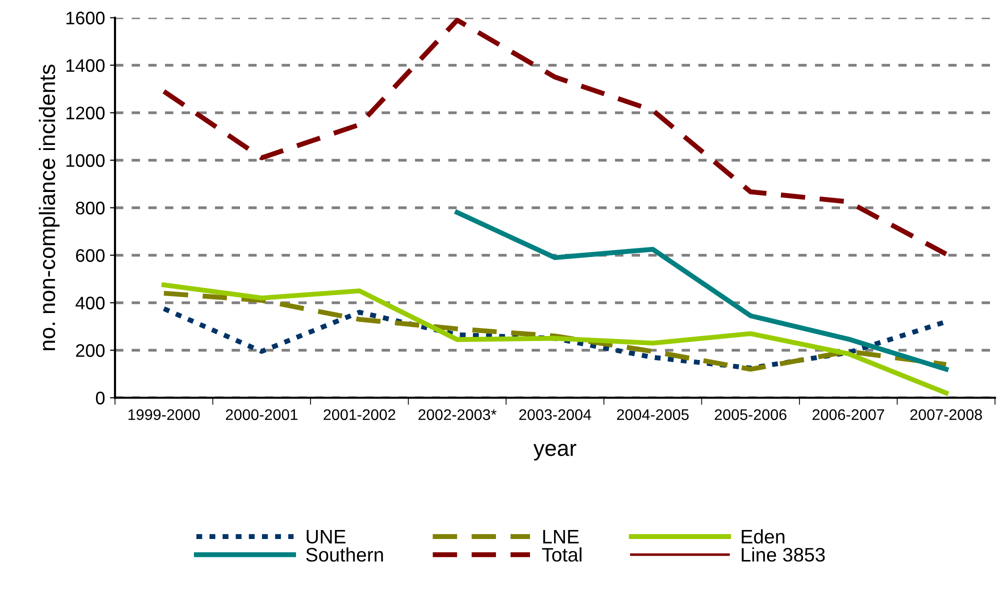 This screenshot has height=591, width=1000. What do you see at coordinates (326, 537) in the screenshot?
I see `legend-label: UNE` at bounding box center [326, 537].